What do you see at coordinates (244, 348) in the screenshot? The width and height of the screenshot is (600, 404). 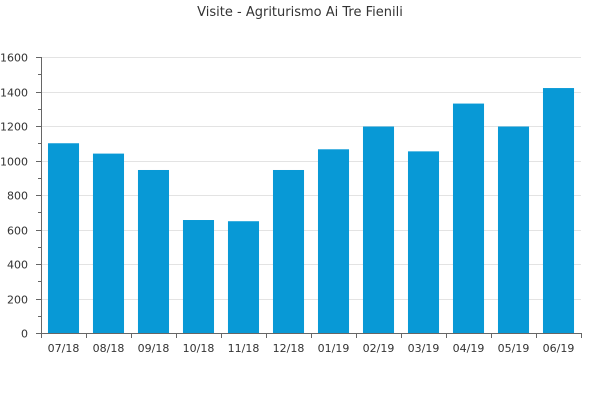 I see `x-tick-label: 11/18` at bounding box center [244, 348].